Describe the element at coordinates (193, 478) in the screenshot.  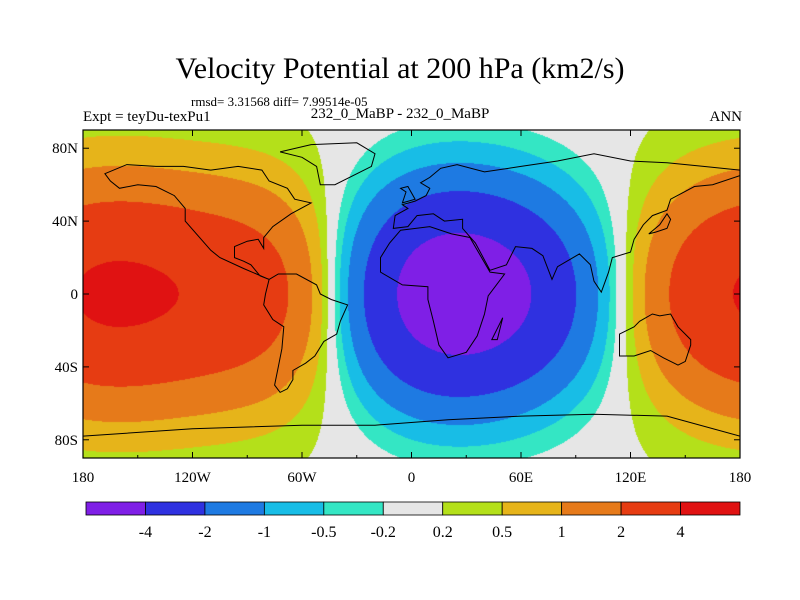
I see `x-tick-label: 120W` at that location.